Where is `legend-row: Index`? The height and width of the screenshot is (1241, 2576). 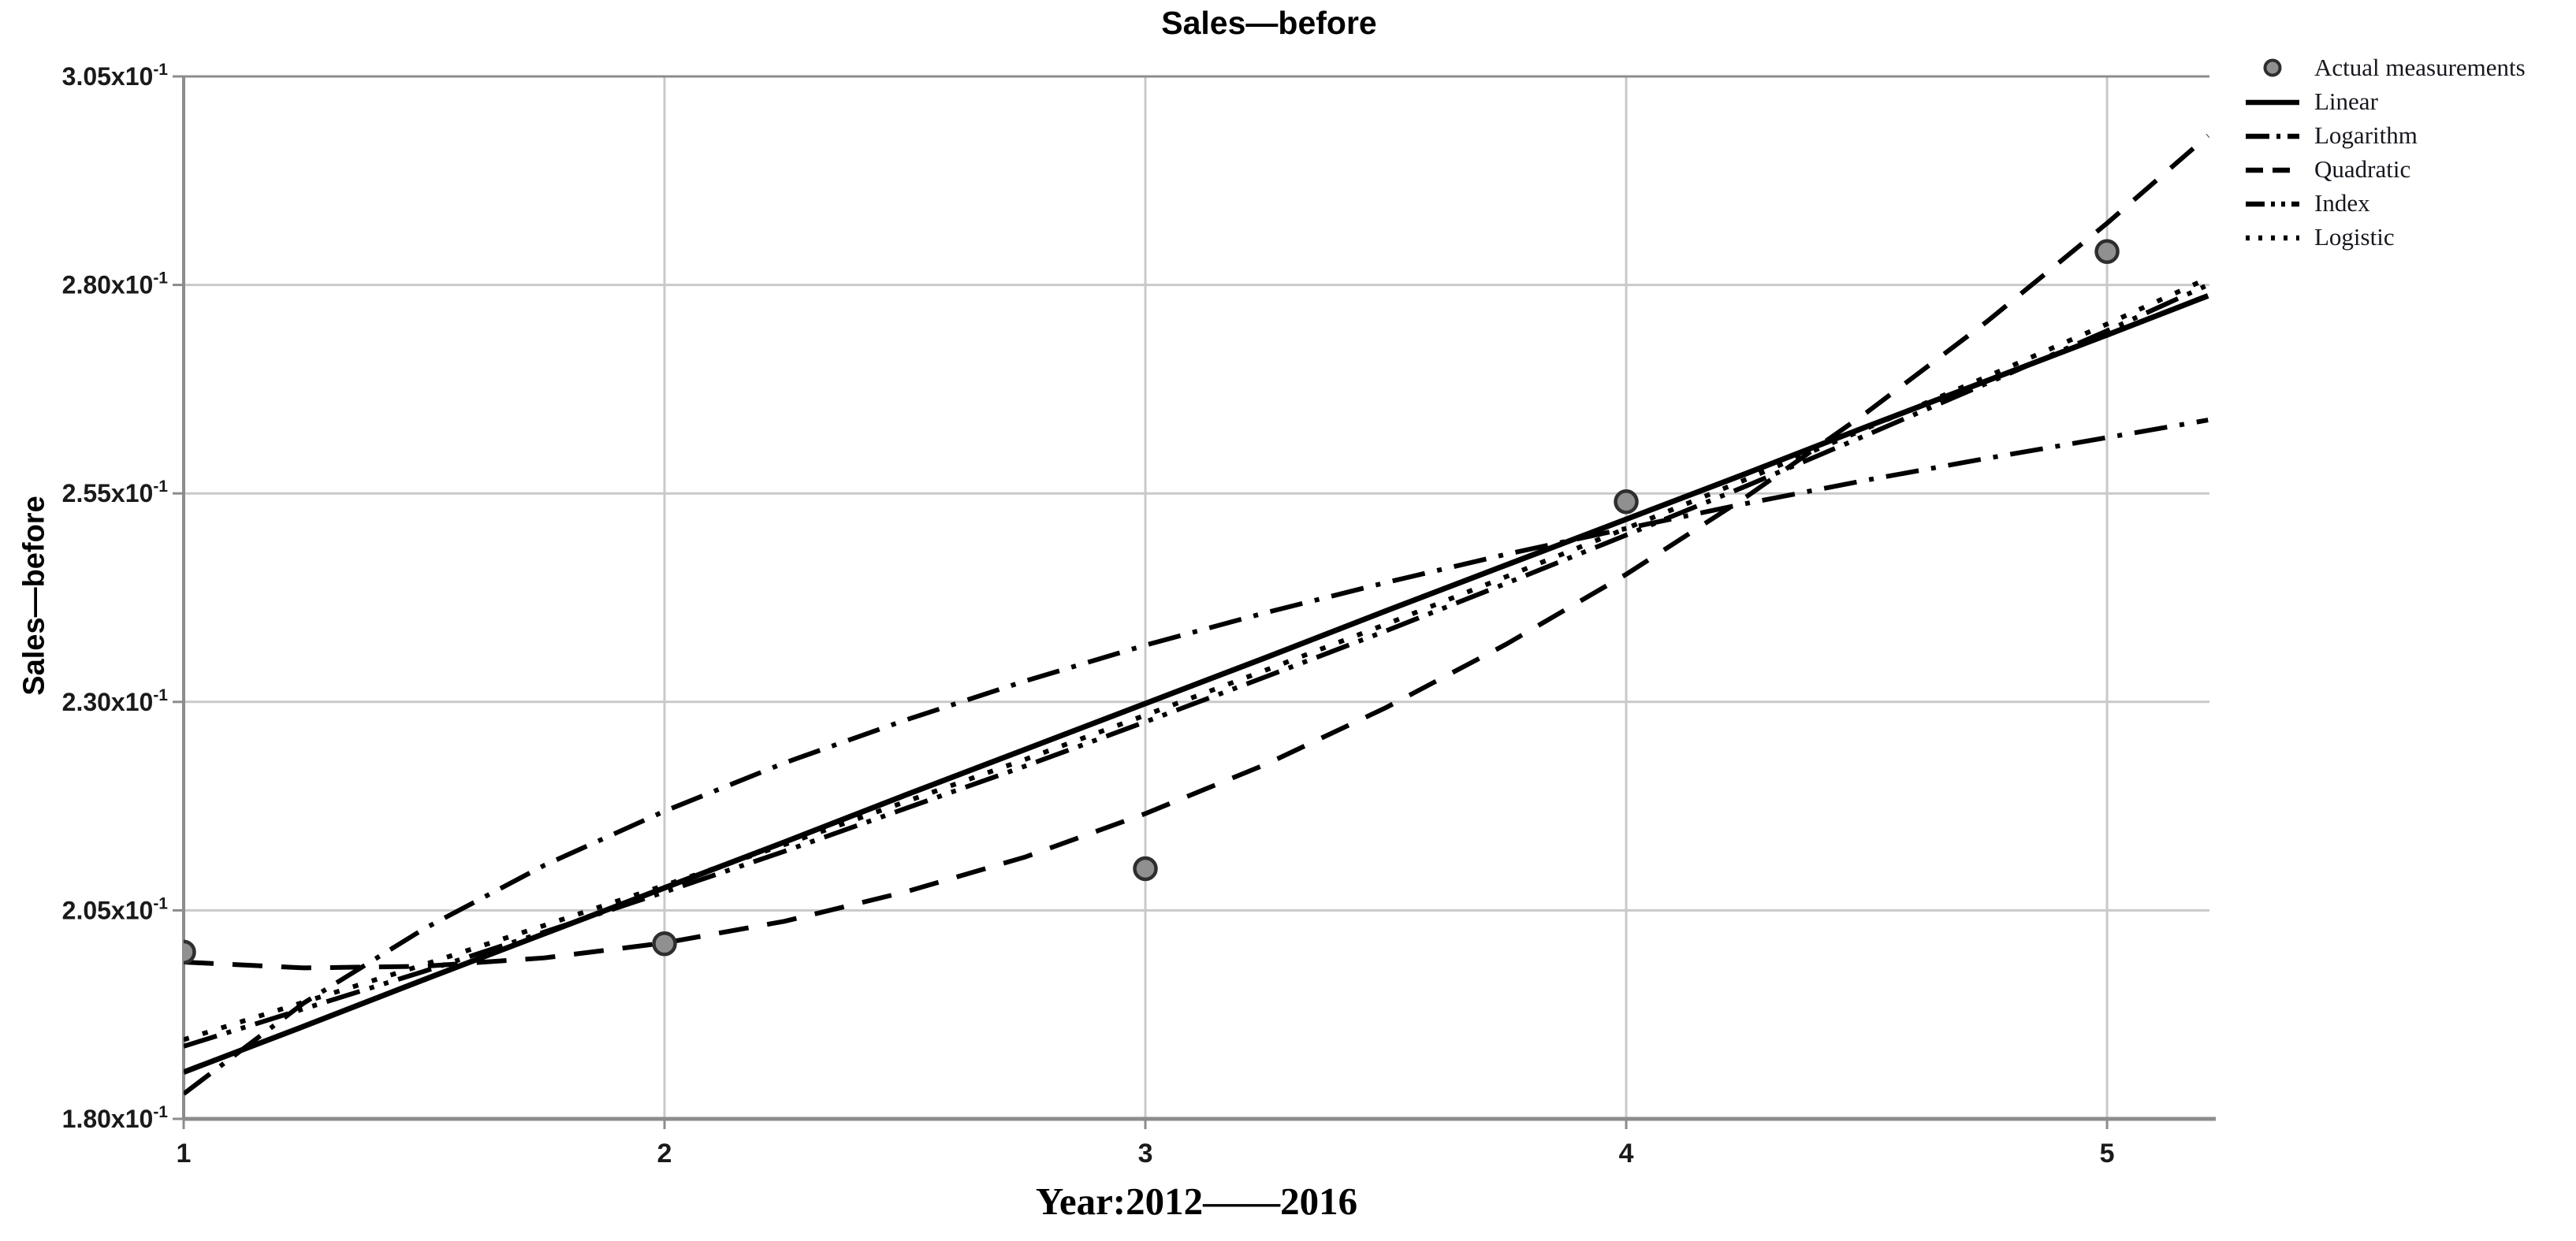
legend-row: Index is located at coordinates (2384, 203).